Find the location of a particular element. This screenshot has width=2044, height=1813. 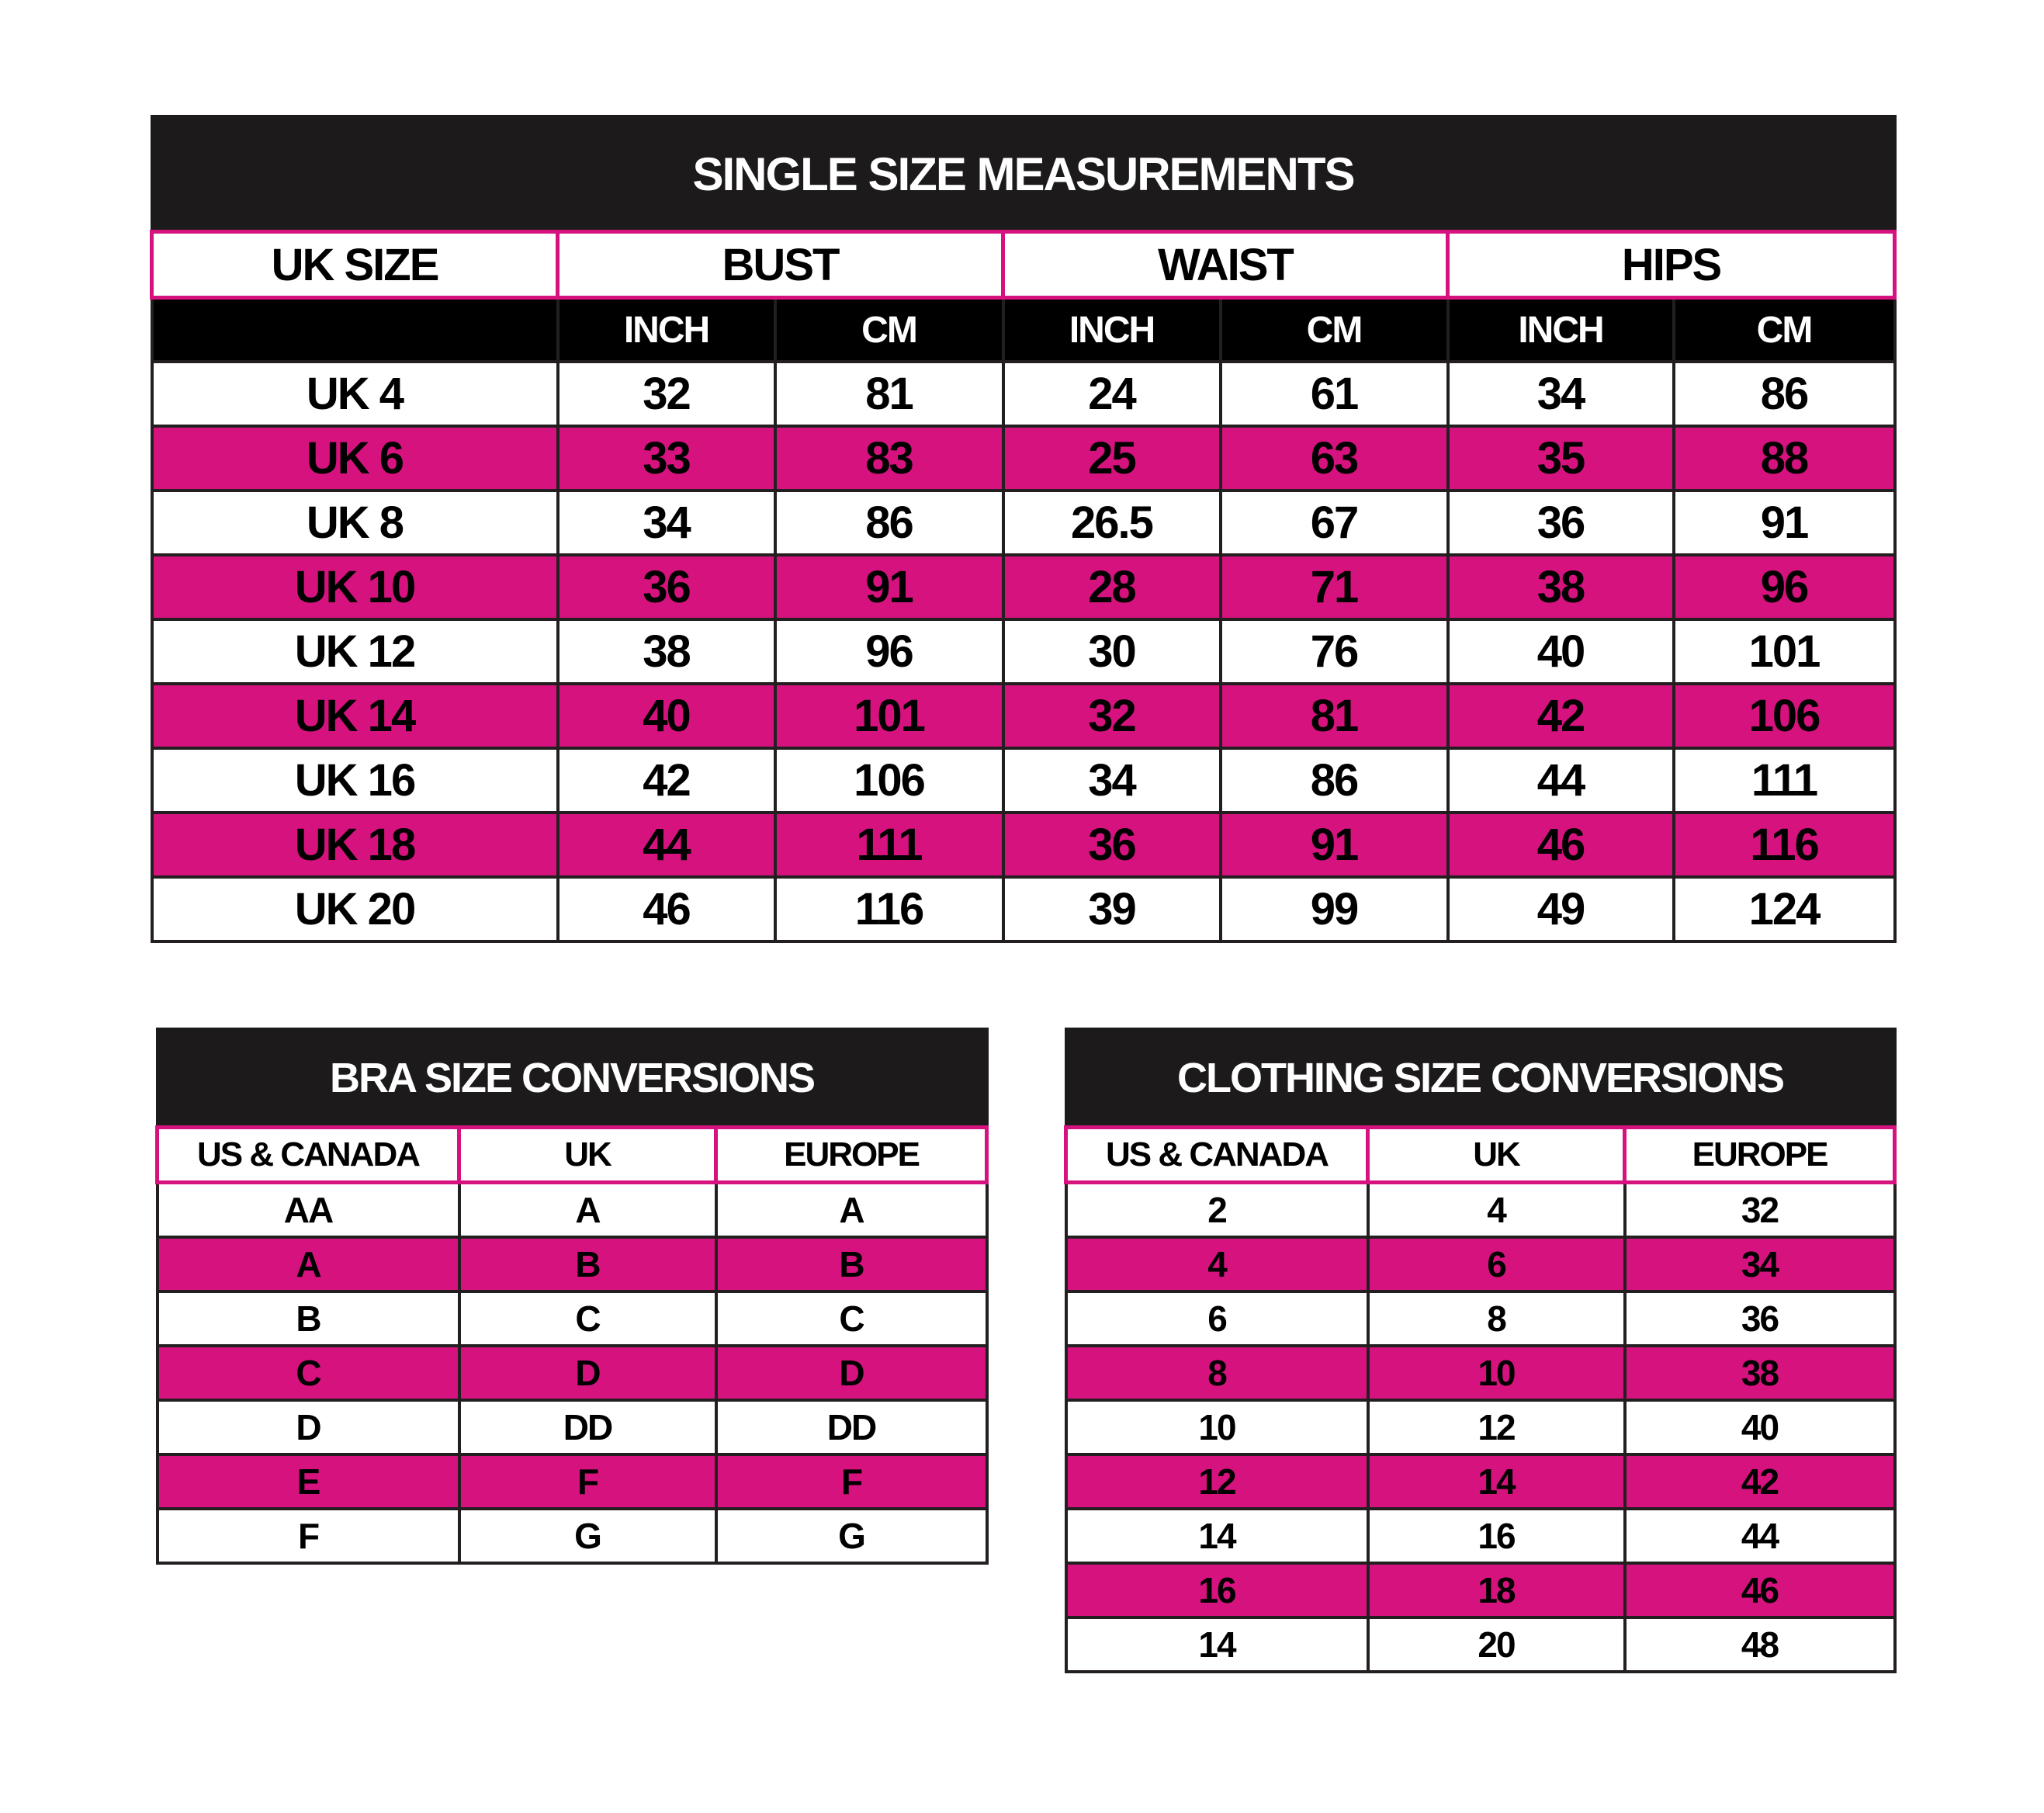

unit-header is located at coordinates (355, 329).